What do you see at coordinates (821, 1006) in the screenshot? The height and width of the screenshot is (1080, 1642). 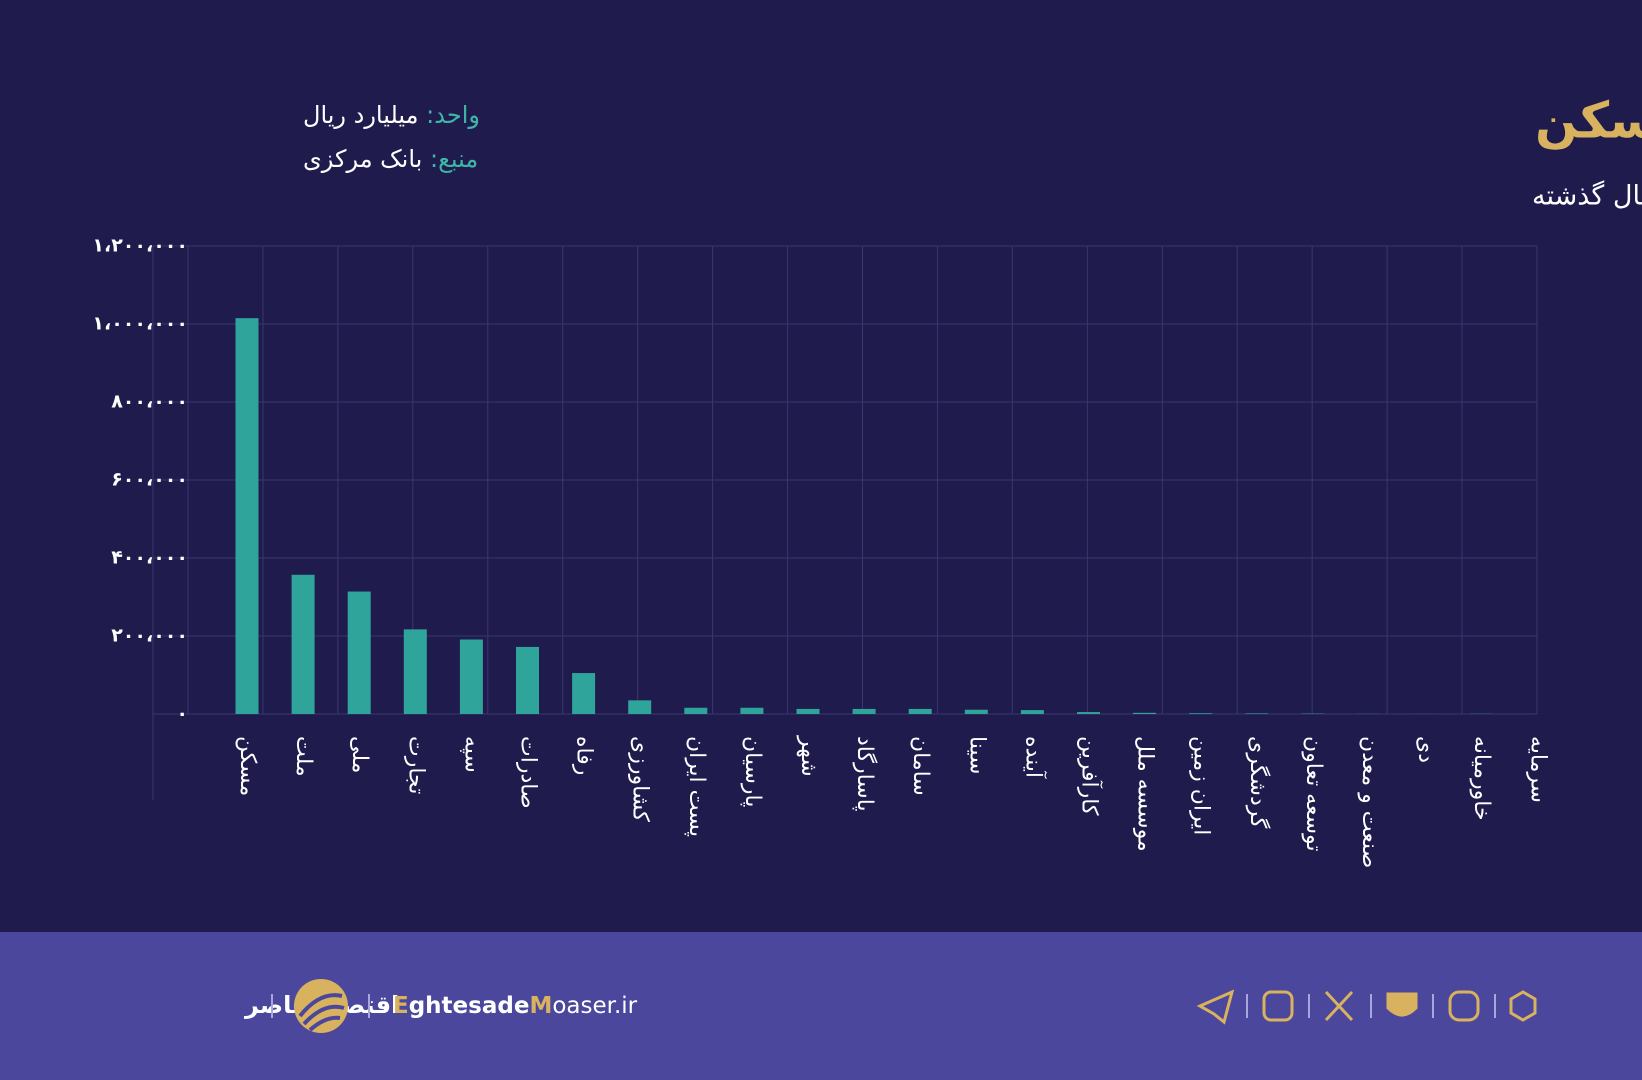 I see `footer-band` at bounding box center [821, 1006].